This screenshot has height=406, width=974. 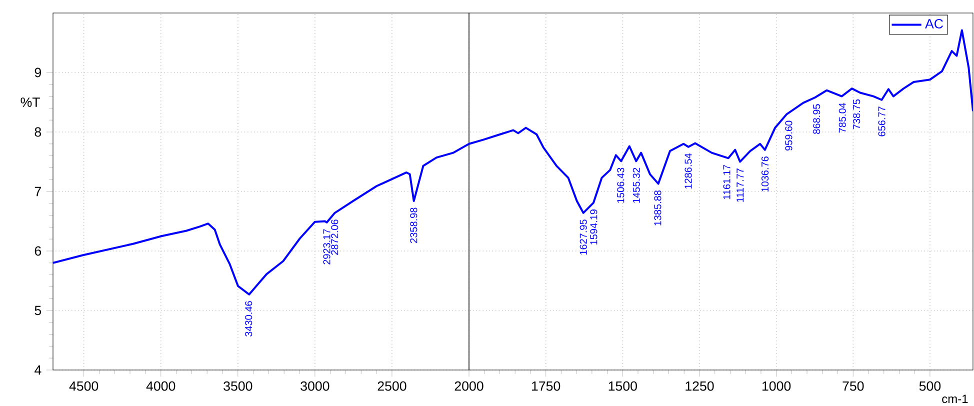 What do you see at coordinates (83, 386) in the screenshot?
I see `x-tick-label: 4500` at bounding box center [83, 386].